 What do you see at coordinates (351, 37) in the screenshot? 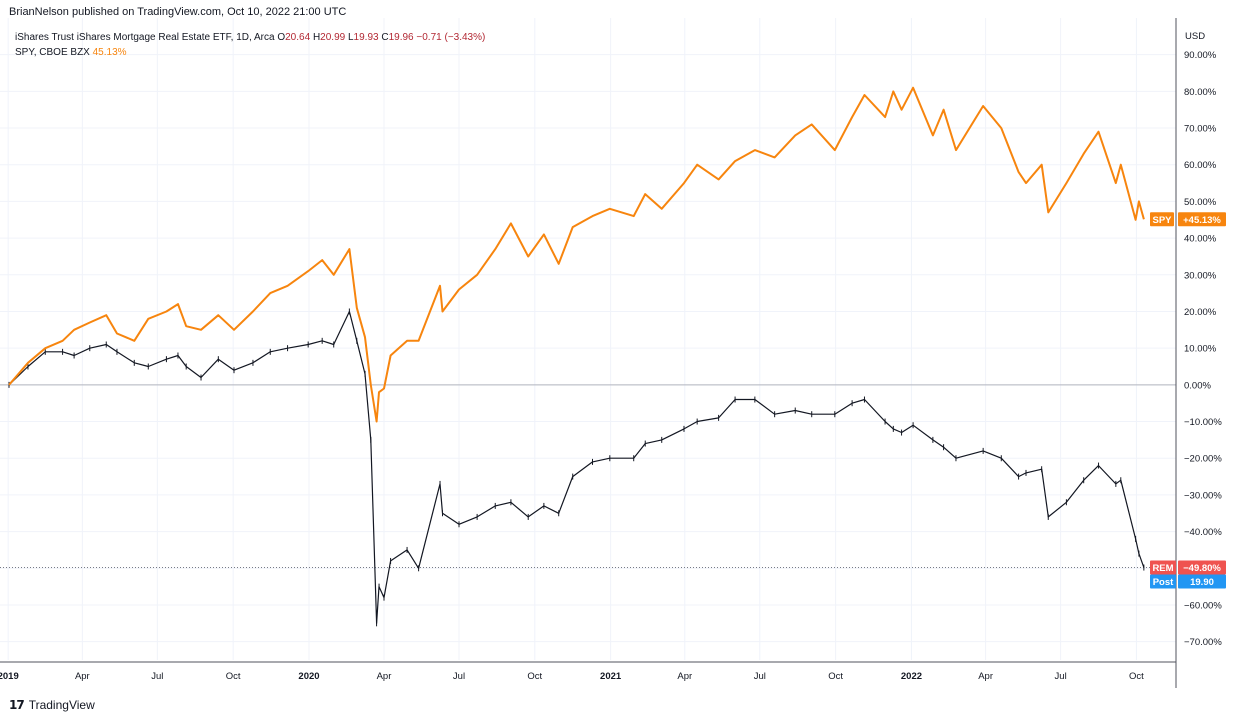
I see `legend-ohlc-key: L` at bounding box center [351, 37].